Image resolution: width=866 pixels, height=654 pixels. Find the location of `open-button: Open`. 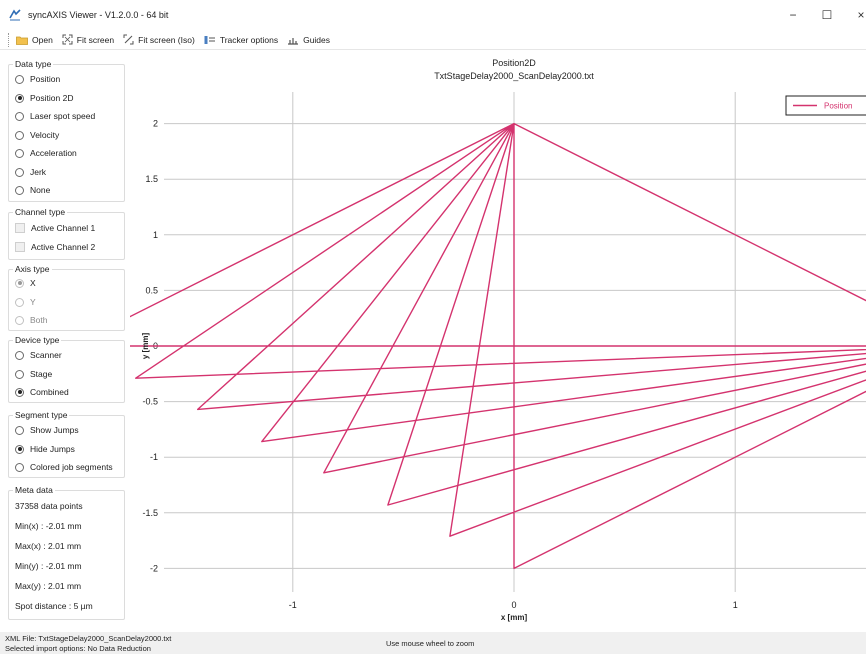

open-button: Open is located at coordinates (34, 40).